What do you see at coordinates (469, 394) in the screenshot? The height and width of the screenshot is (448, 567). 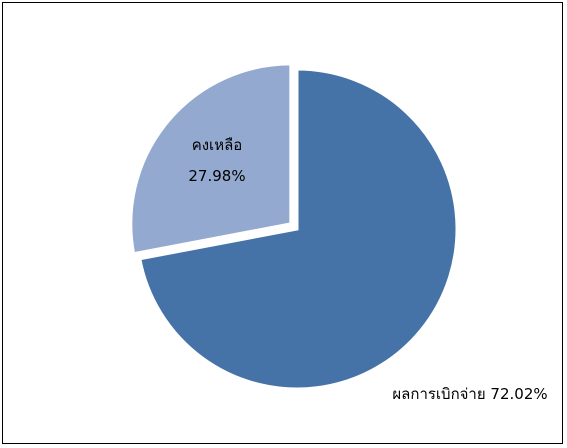 I see `label-disbursement: ผลการเบิกจ่าย 72.02%` at bounding box center [469, 394].